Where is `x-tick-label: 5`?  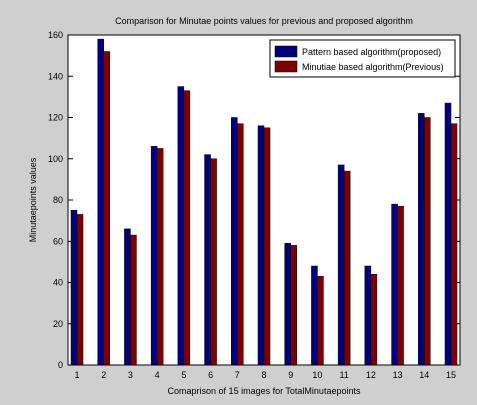
x-tick-label: 5 is located at coordinates (183, 375).